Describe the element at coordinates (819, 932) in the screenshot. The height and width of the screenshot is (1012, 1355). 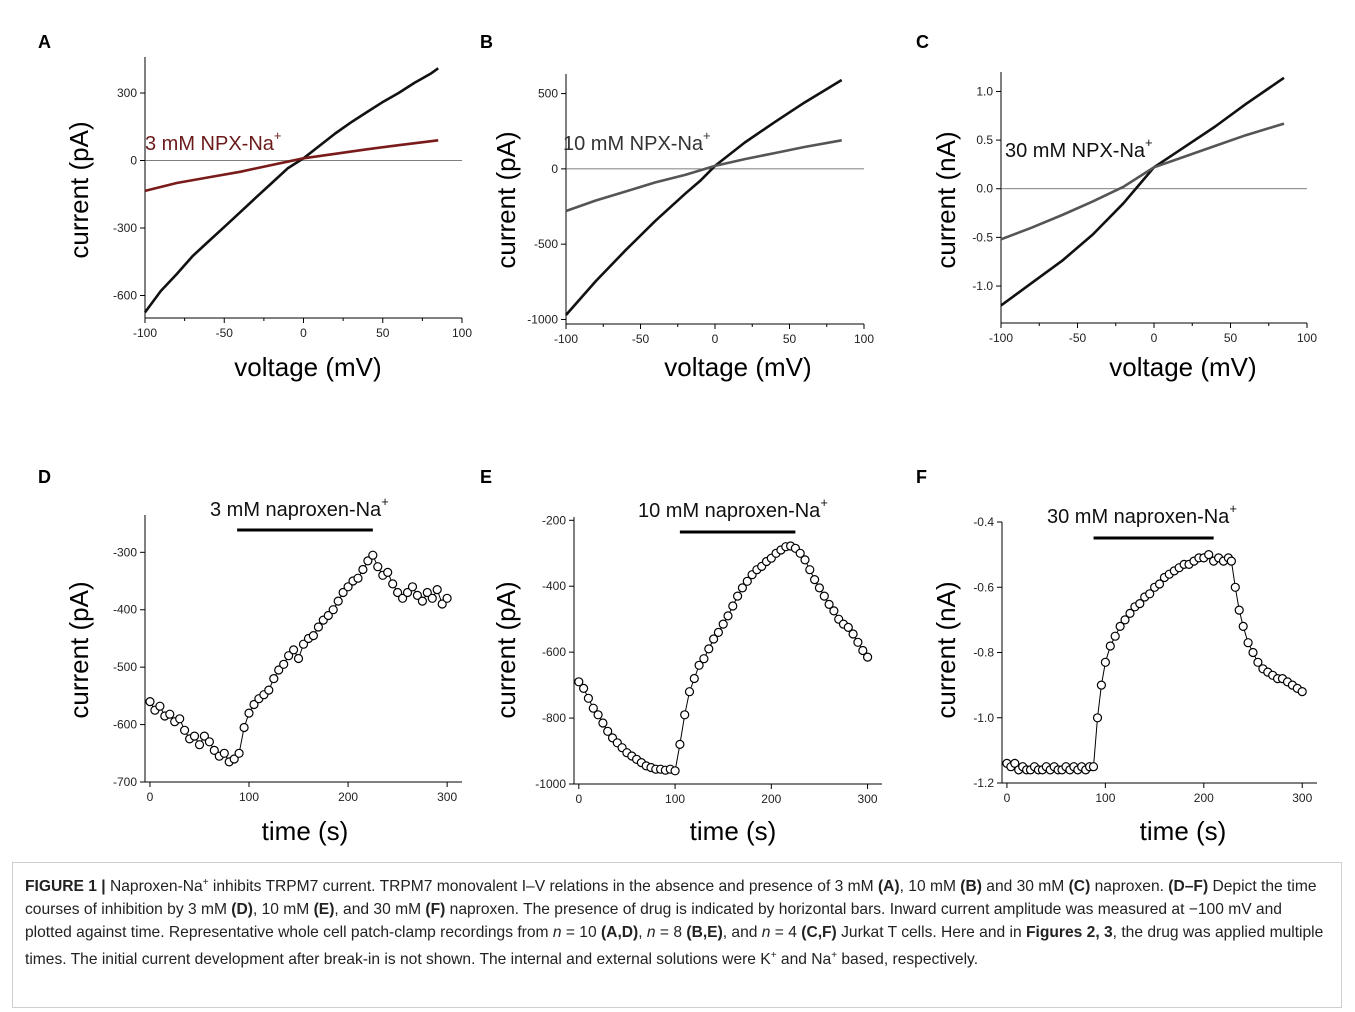
I see `caption-part-27: (C,F)` at that location.